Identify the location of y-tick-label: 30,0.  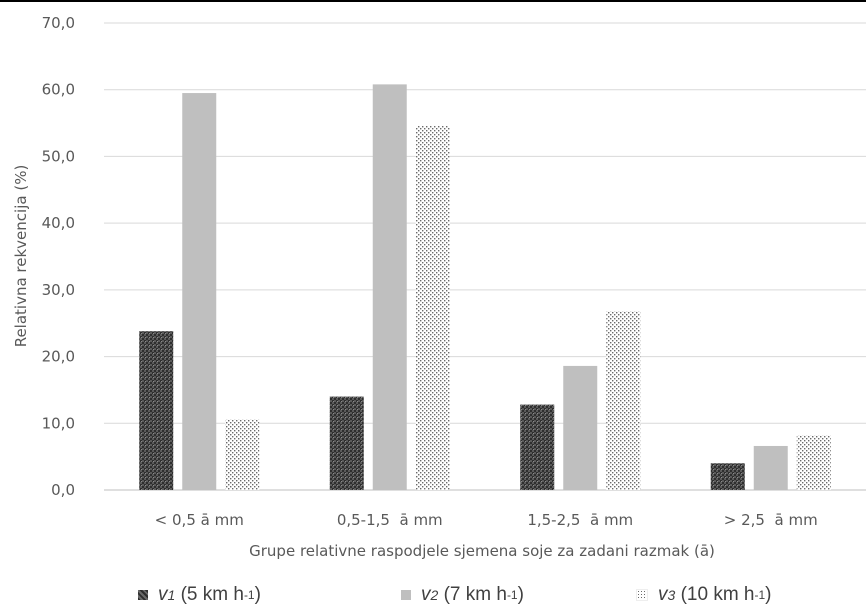
(58, 290).